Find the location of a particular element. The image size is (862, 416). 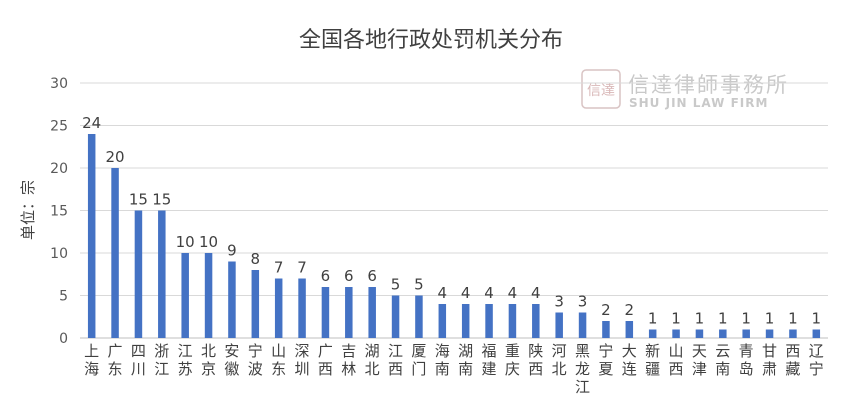

category-label: 上海 is located at coordinates (91, 360).